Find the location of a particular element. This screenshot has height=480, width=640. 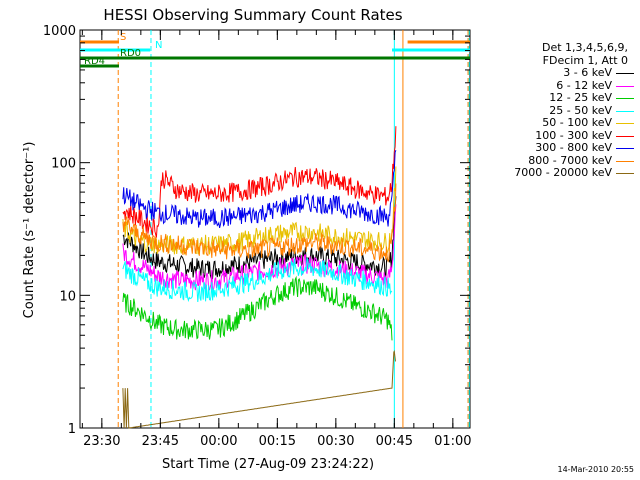

legend-label: 100 - 300 keV is located at coordinates (573, 135).